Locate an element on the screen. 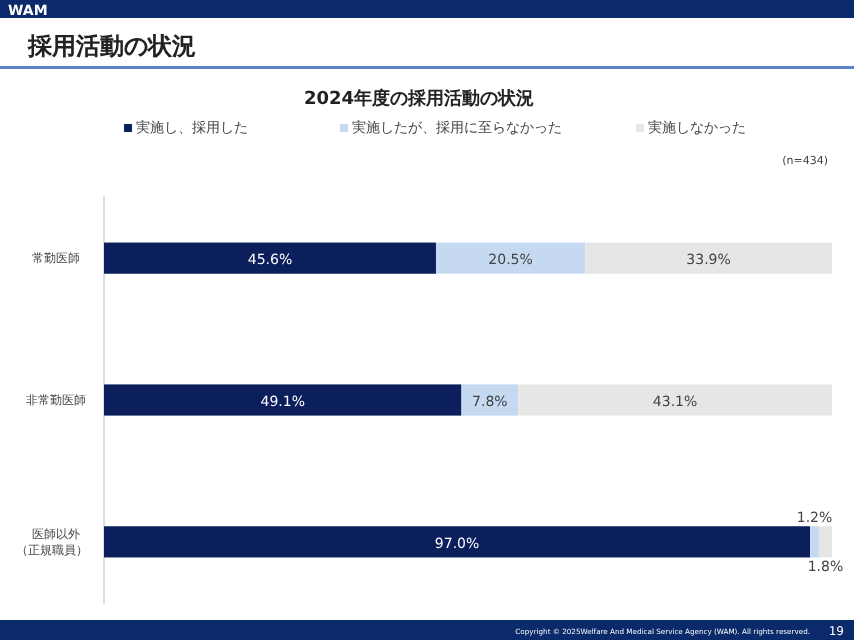  chart-subtitle: 採用活動の状況 is located at coordinates (111, 46).